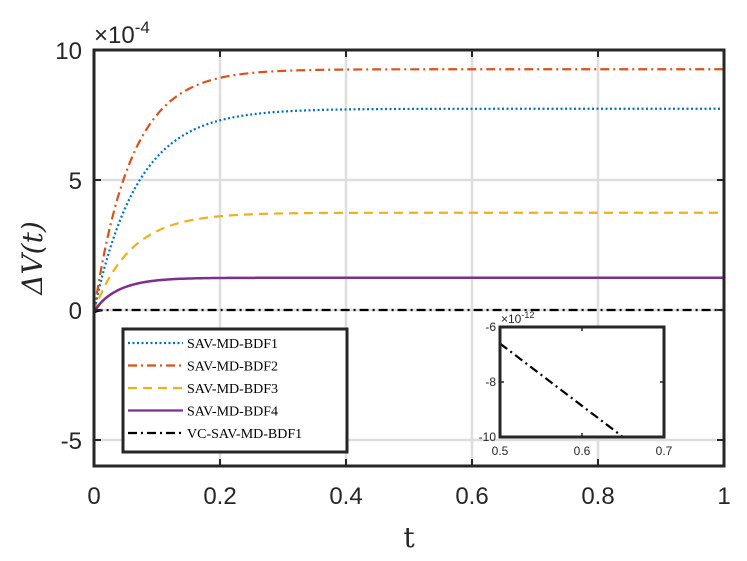  Describe the element at coordinates (232, 389) in the screenshot. I see `legend-label-sav-md-bdf3: SAV-MD-BDF3` at that location.